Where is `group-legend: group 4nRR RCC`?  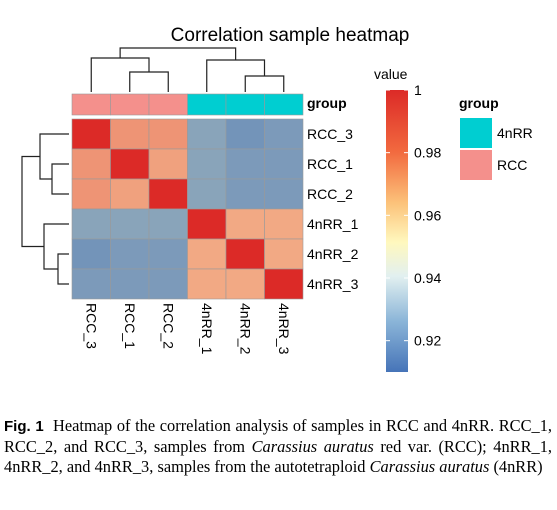
group-legend: group 4nRR RCC is located at coordinates (496, 137).